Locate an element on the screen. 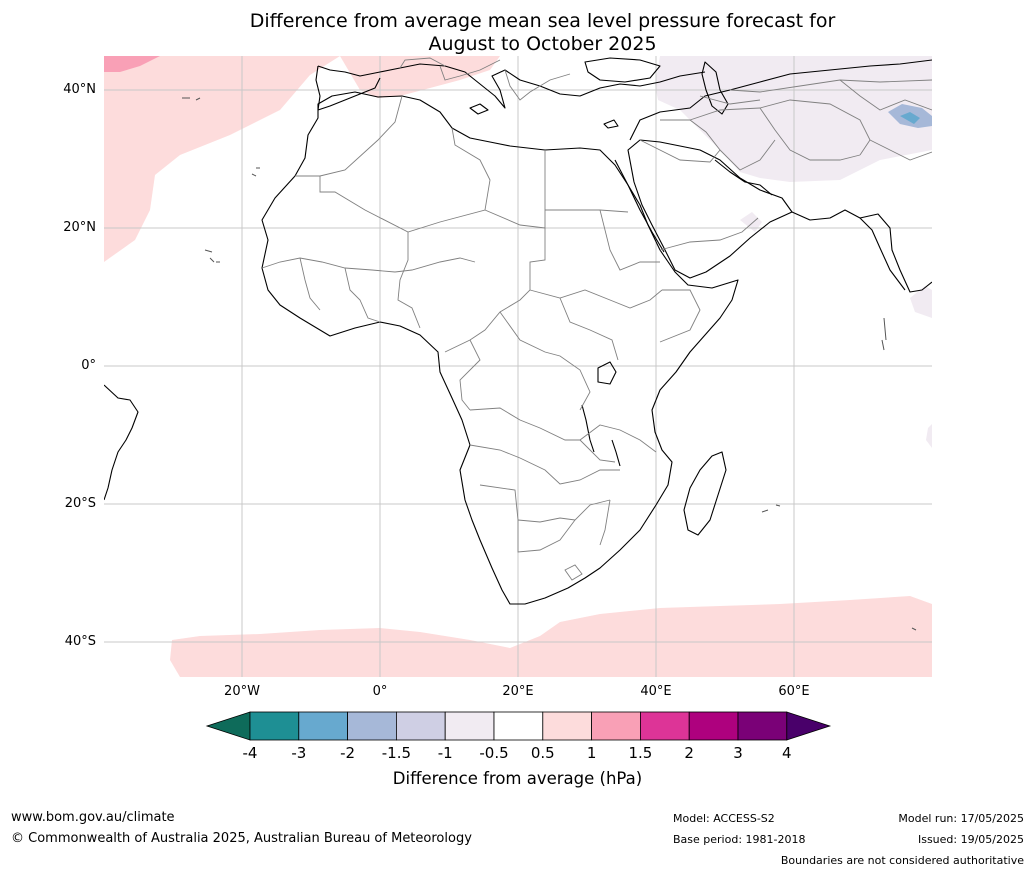  footer-website: www.bom.gov.au/climate is located at coordinates (93, 817).